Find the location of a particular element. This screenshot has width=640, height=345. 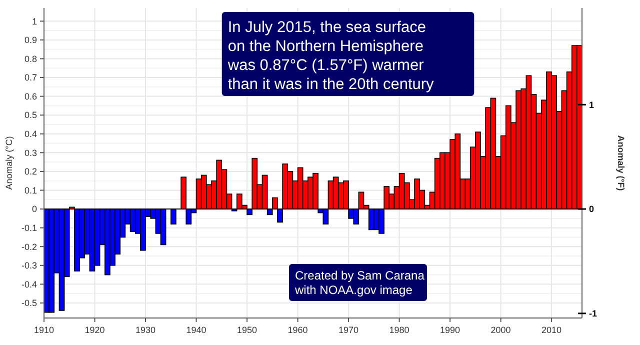

y2-tick-label: 0 is located at coordinates (591, 209).